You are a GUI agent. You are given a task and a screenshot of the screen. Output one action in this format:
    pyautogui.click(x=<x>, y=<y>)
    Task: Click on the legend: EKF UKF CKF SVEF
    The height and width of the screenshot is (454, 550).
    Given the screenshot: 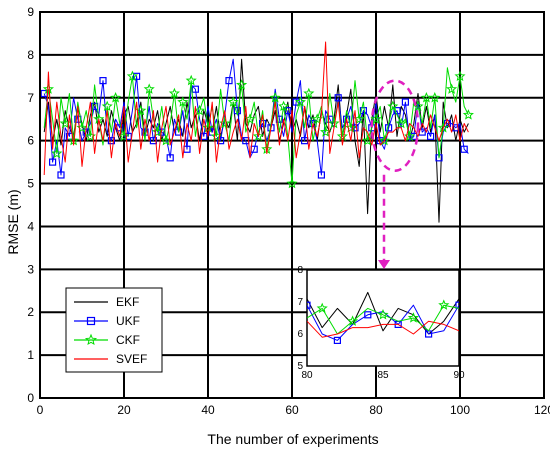 What is the action you would take?
    pyautogui.click(x=114, y=330)
    